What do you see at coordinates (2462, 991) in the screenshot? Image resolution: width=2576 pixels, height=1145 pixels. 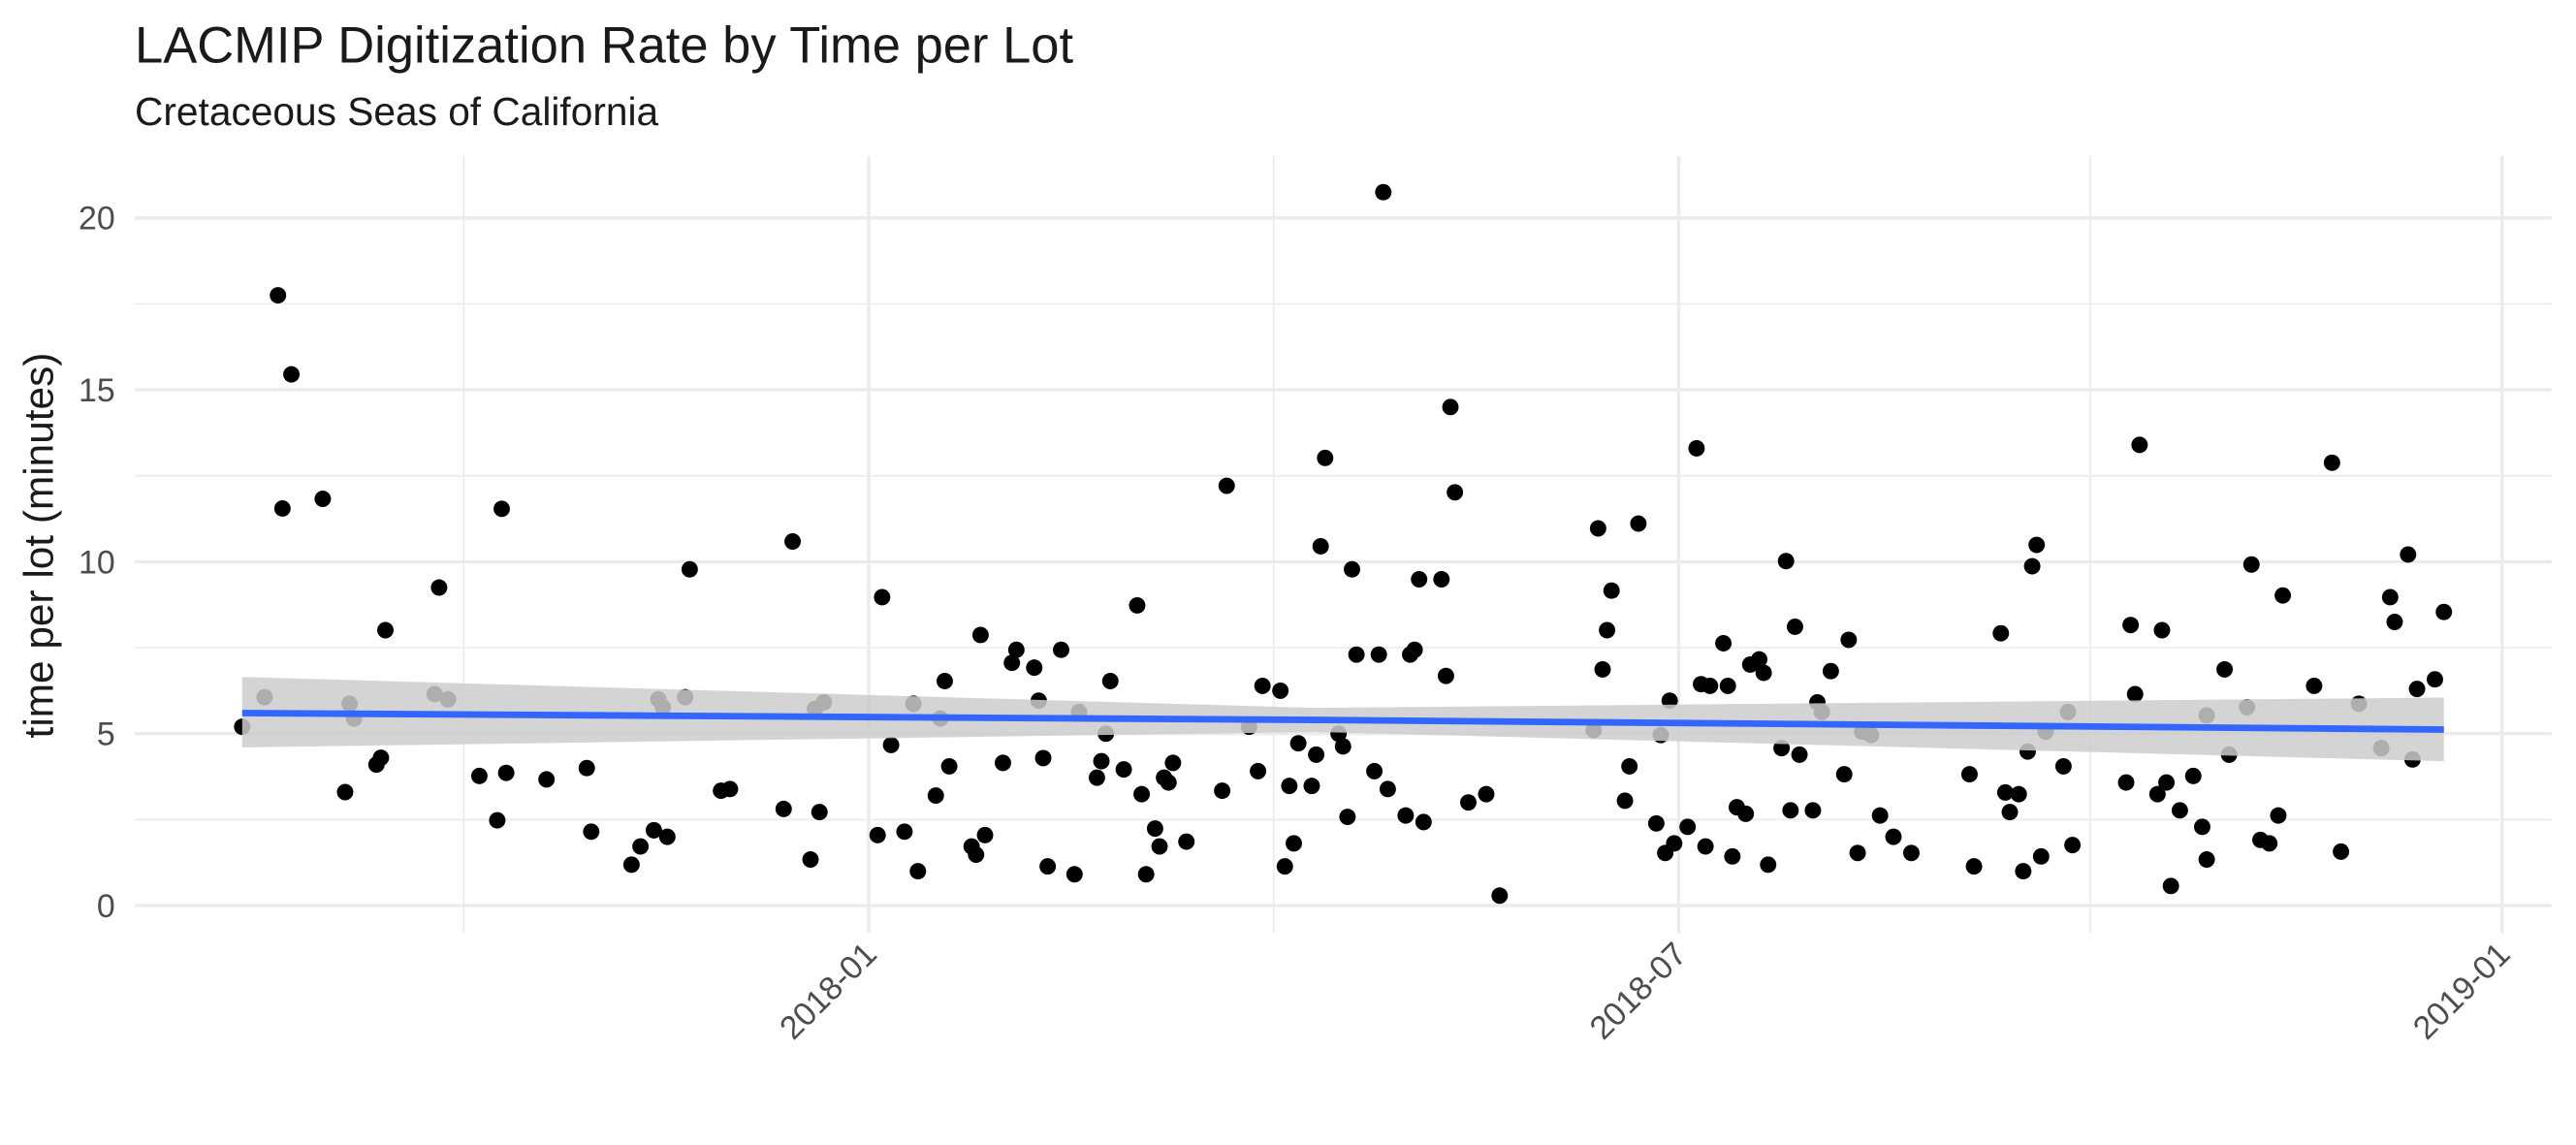 I see `x-tick-label: 2019-01` at bounding box center [2462, 991].